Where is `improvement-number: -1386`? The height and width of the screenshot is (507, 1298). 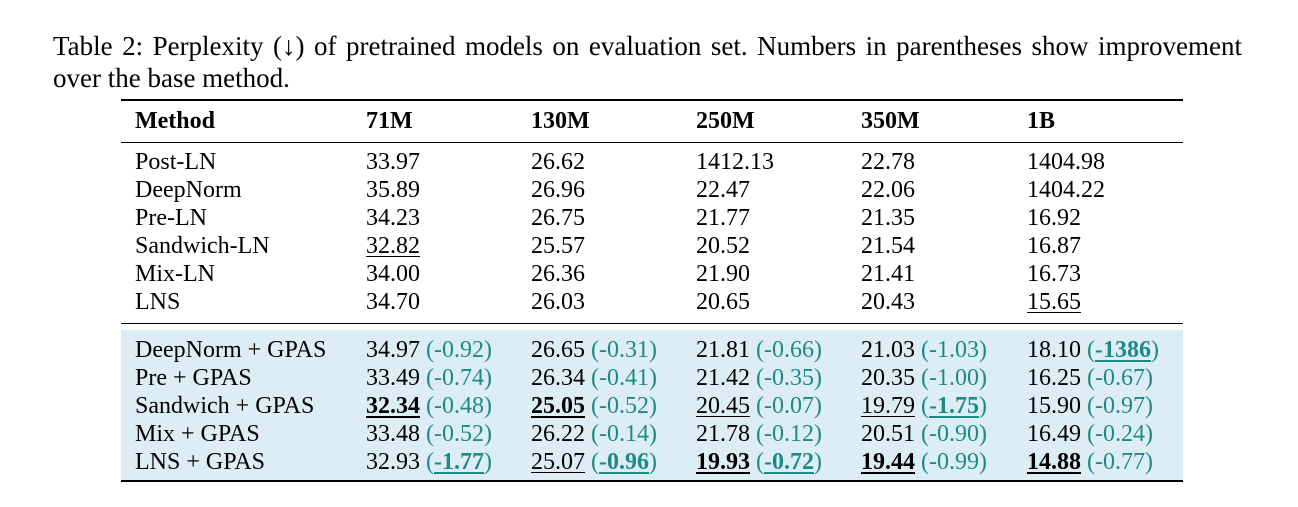
improvement-number: -1386 is located at coordinates (1123, 350).